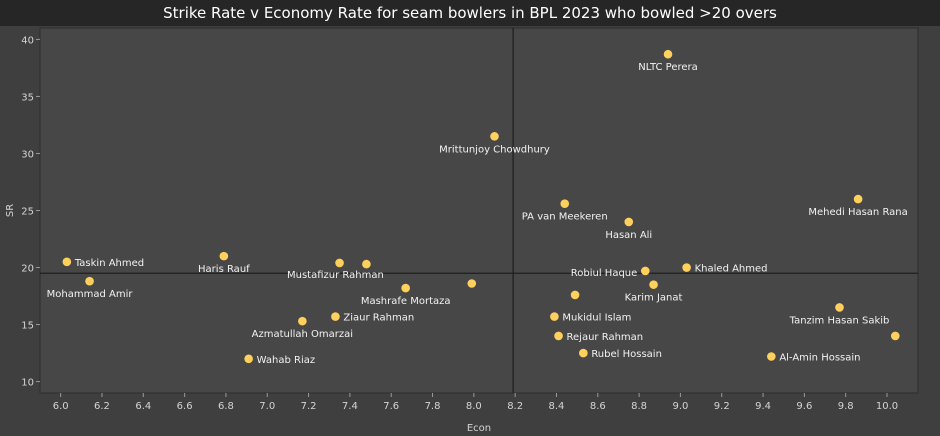 The image size is (940, 436). I want to click on data-label: Rejaur Rahman, so click(605, 337).